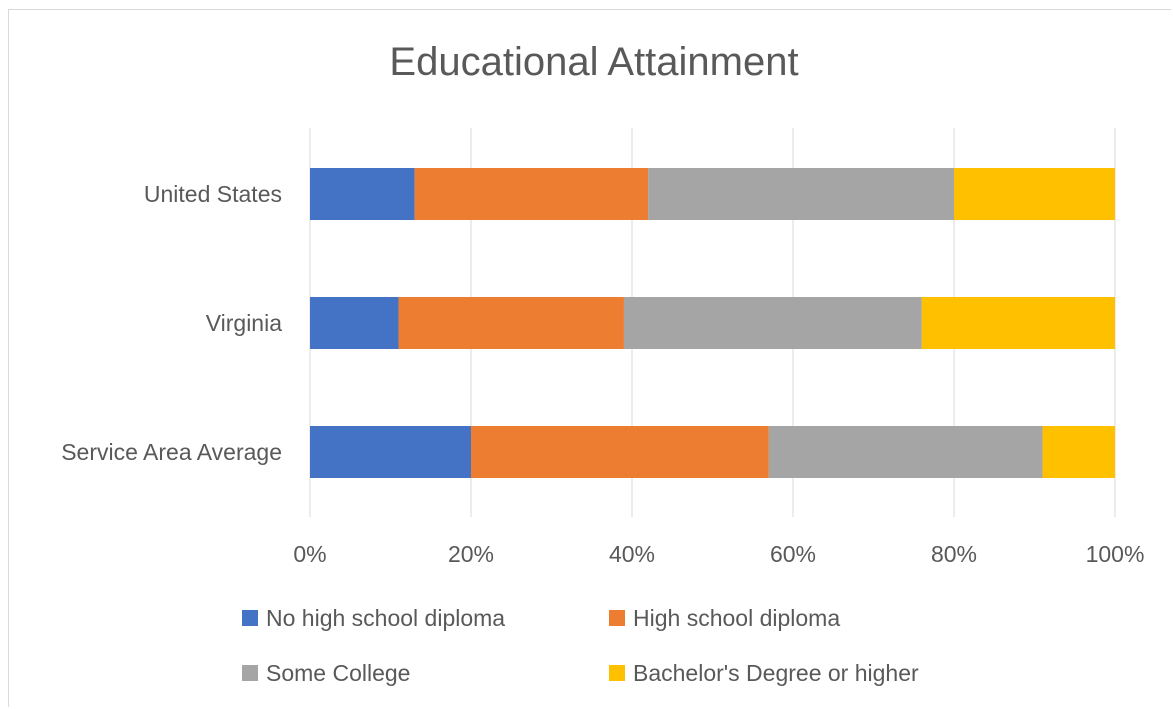 The width and height of the screenshot is (1173, 709). I want to click on category-label: Virginia, so click(244, 323).